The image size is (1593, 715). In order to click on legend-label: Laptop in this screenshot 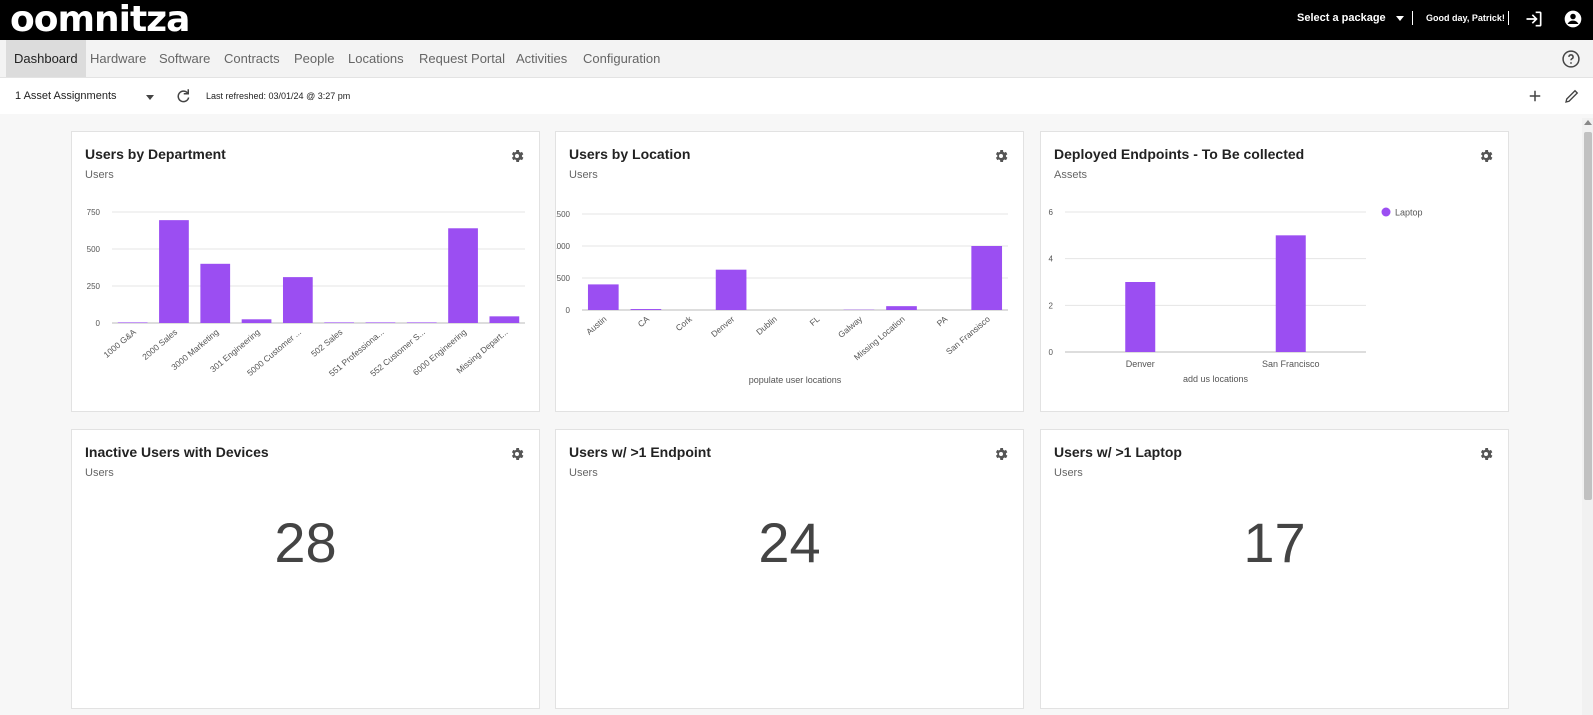, I will do `click(1409, 213)`.